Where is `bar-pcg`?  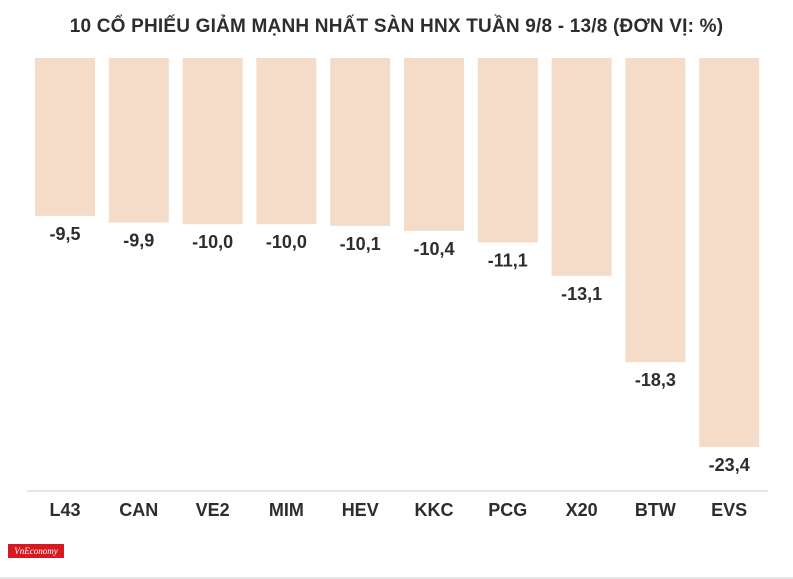 bar-pcg is located at coordinates (507, 150).